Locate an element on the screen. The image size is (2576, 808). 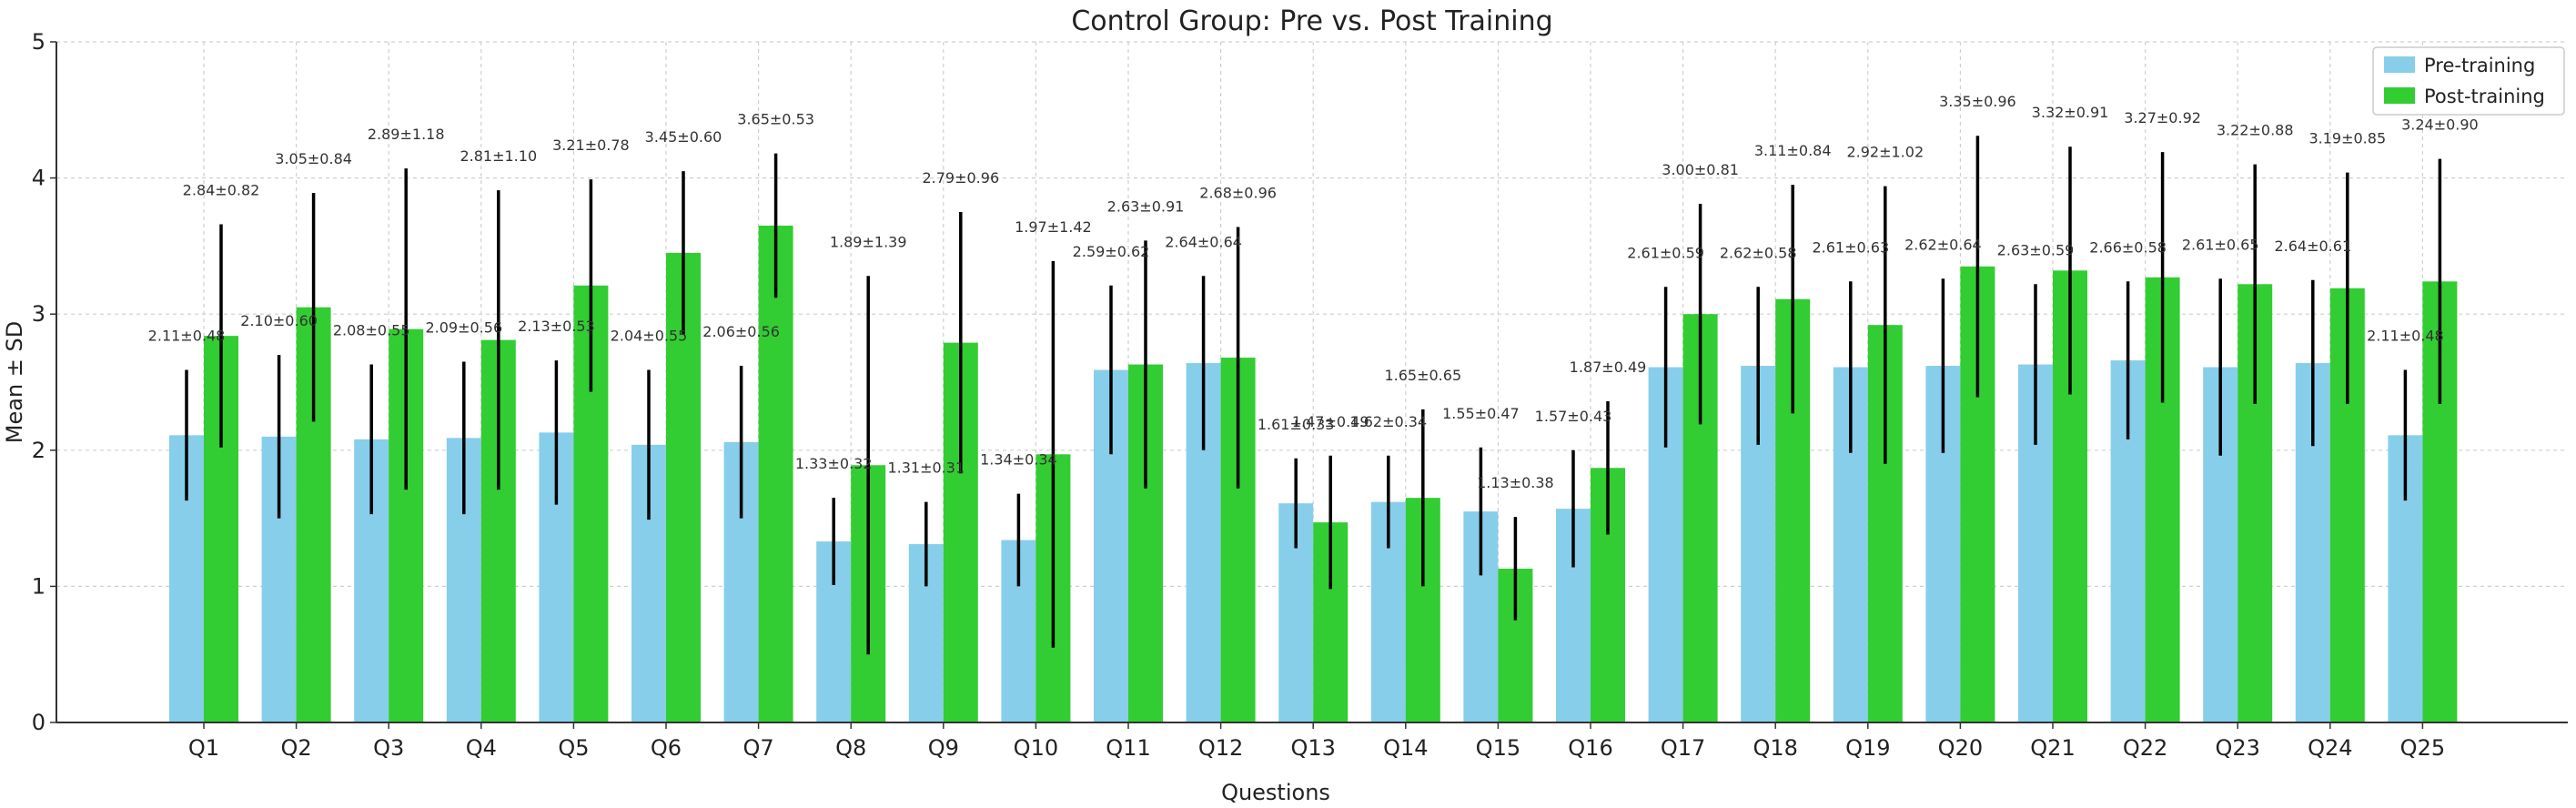
data-label-post-training-q6: 3.45±0.60 is located at coordinates (683, 137).